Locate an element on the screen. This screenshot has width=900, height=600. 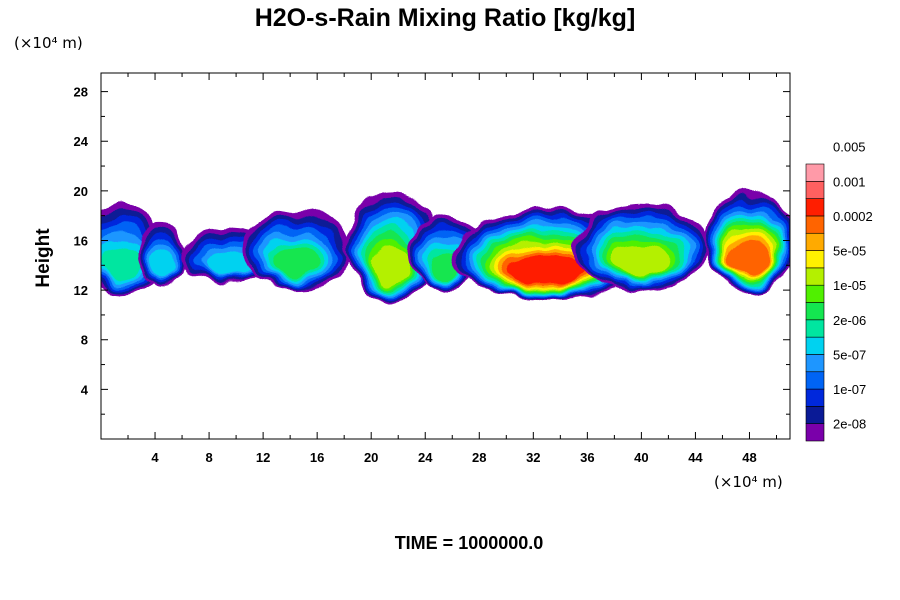
colorbar-label: 1e-05 is located at coordinates (849, 285).